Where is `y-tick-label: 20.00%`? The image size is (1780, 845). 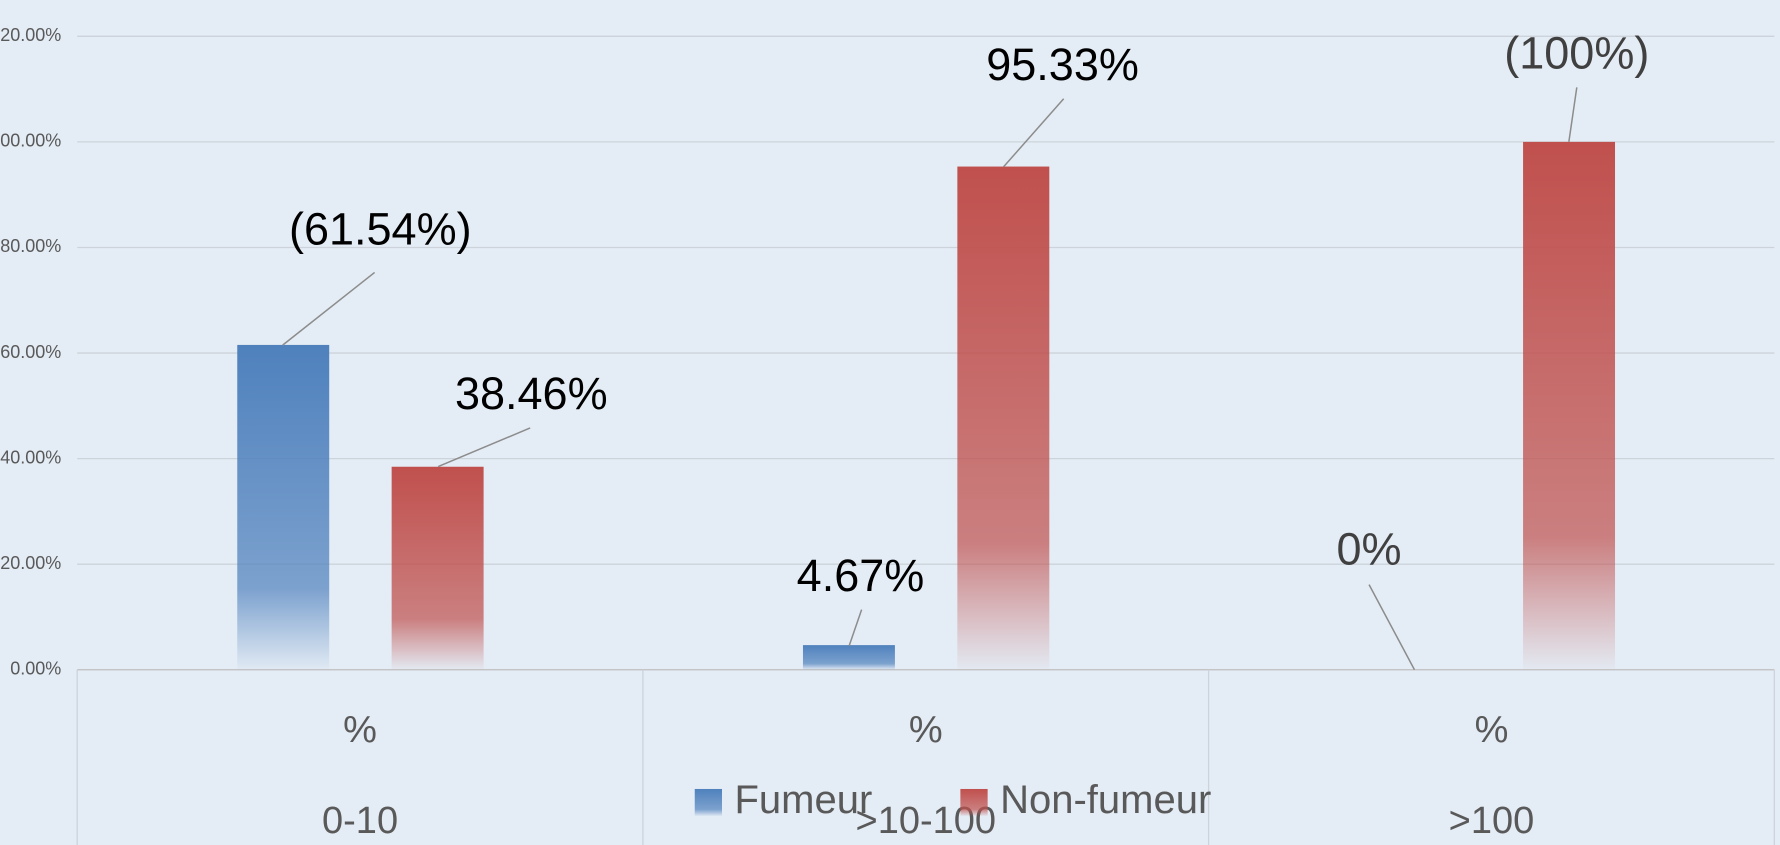 y-tick-label: 20.00% is located at coordinates (30, 563).